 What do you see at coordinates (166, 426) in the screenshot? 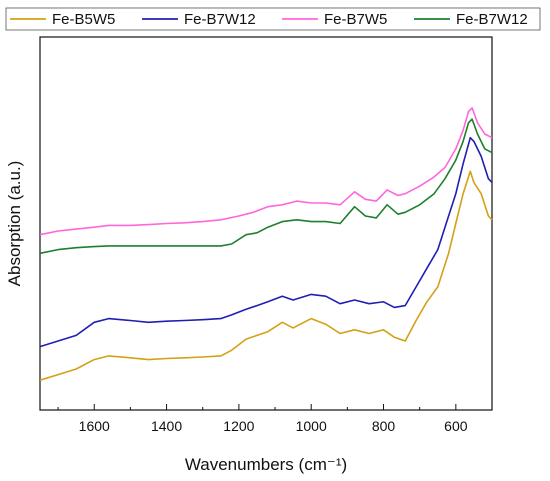
I see `x-tick-label: 1400` at bounding box center [166, 426].